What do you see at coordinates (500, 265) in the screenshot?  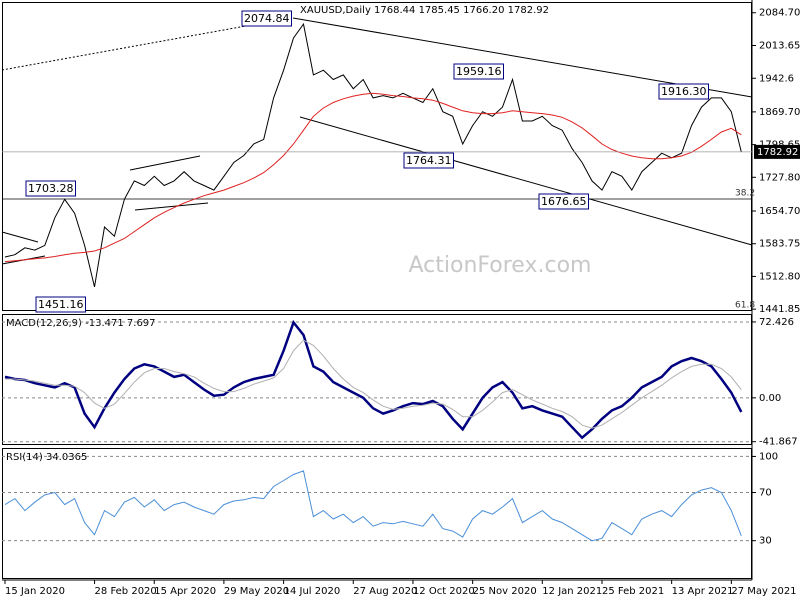 I see `watermark: ActionForex.com` at bounding box center [500, 265].